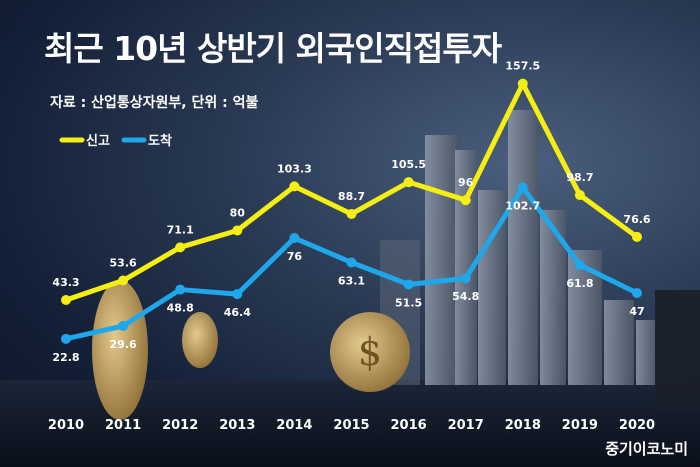  I want to click on x-tick-2010: 2010, so click(66, 425).